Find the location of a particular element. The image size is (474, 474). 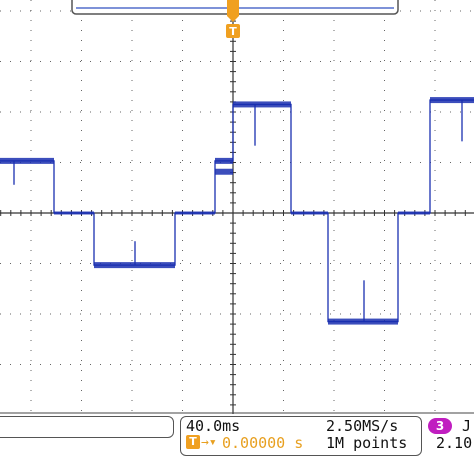

horizontal-settings-panel is located at coordinates (301, 436).